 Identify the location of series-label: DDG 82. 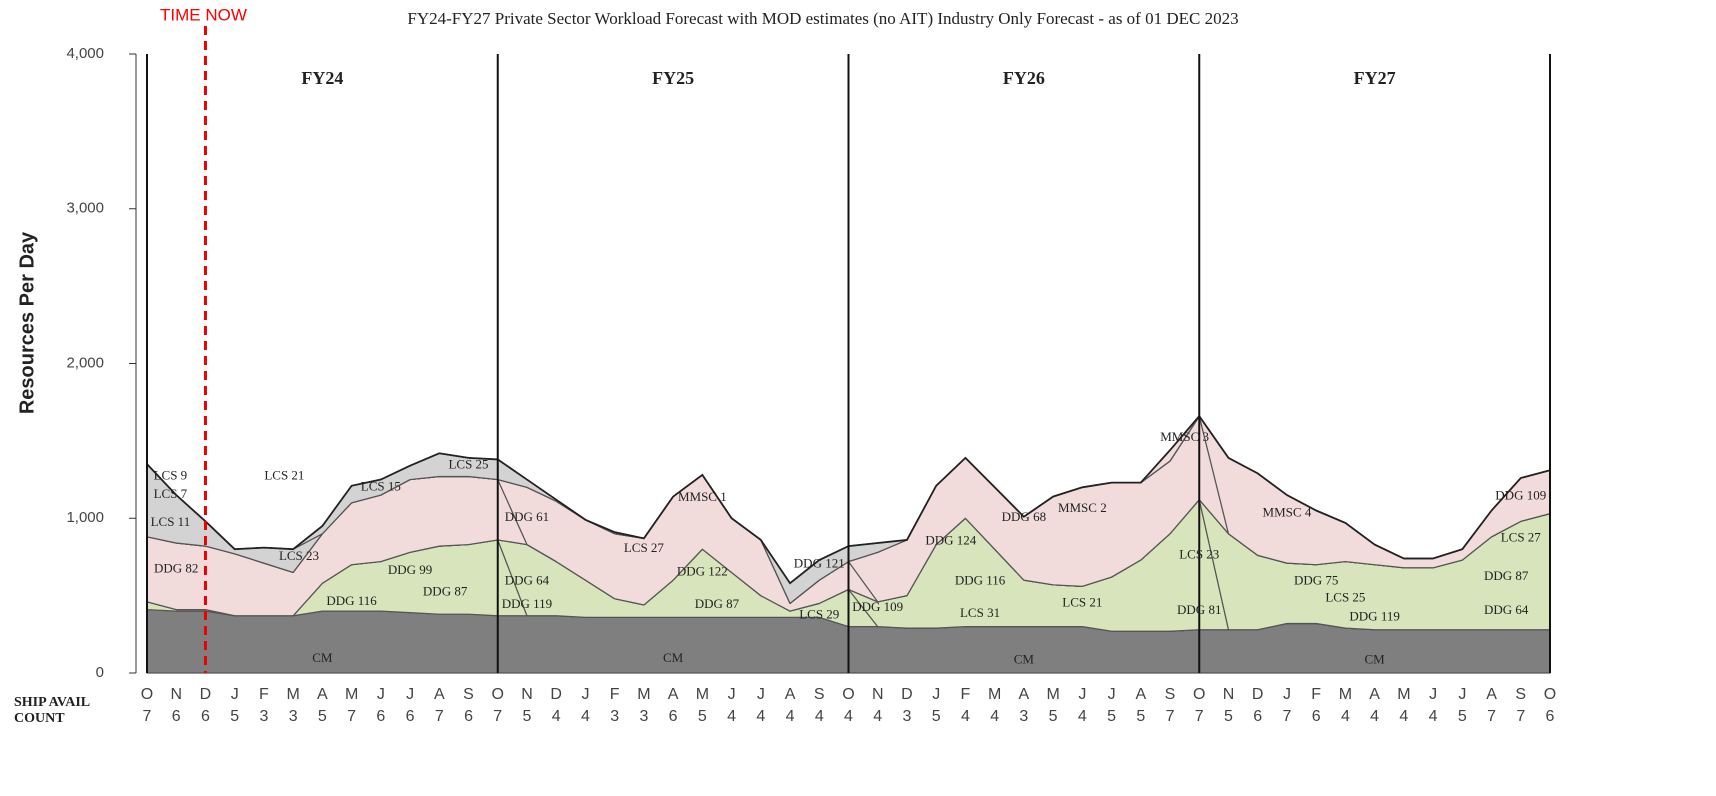
(176, 567).